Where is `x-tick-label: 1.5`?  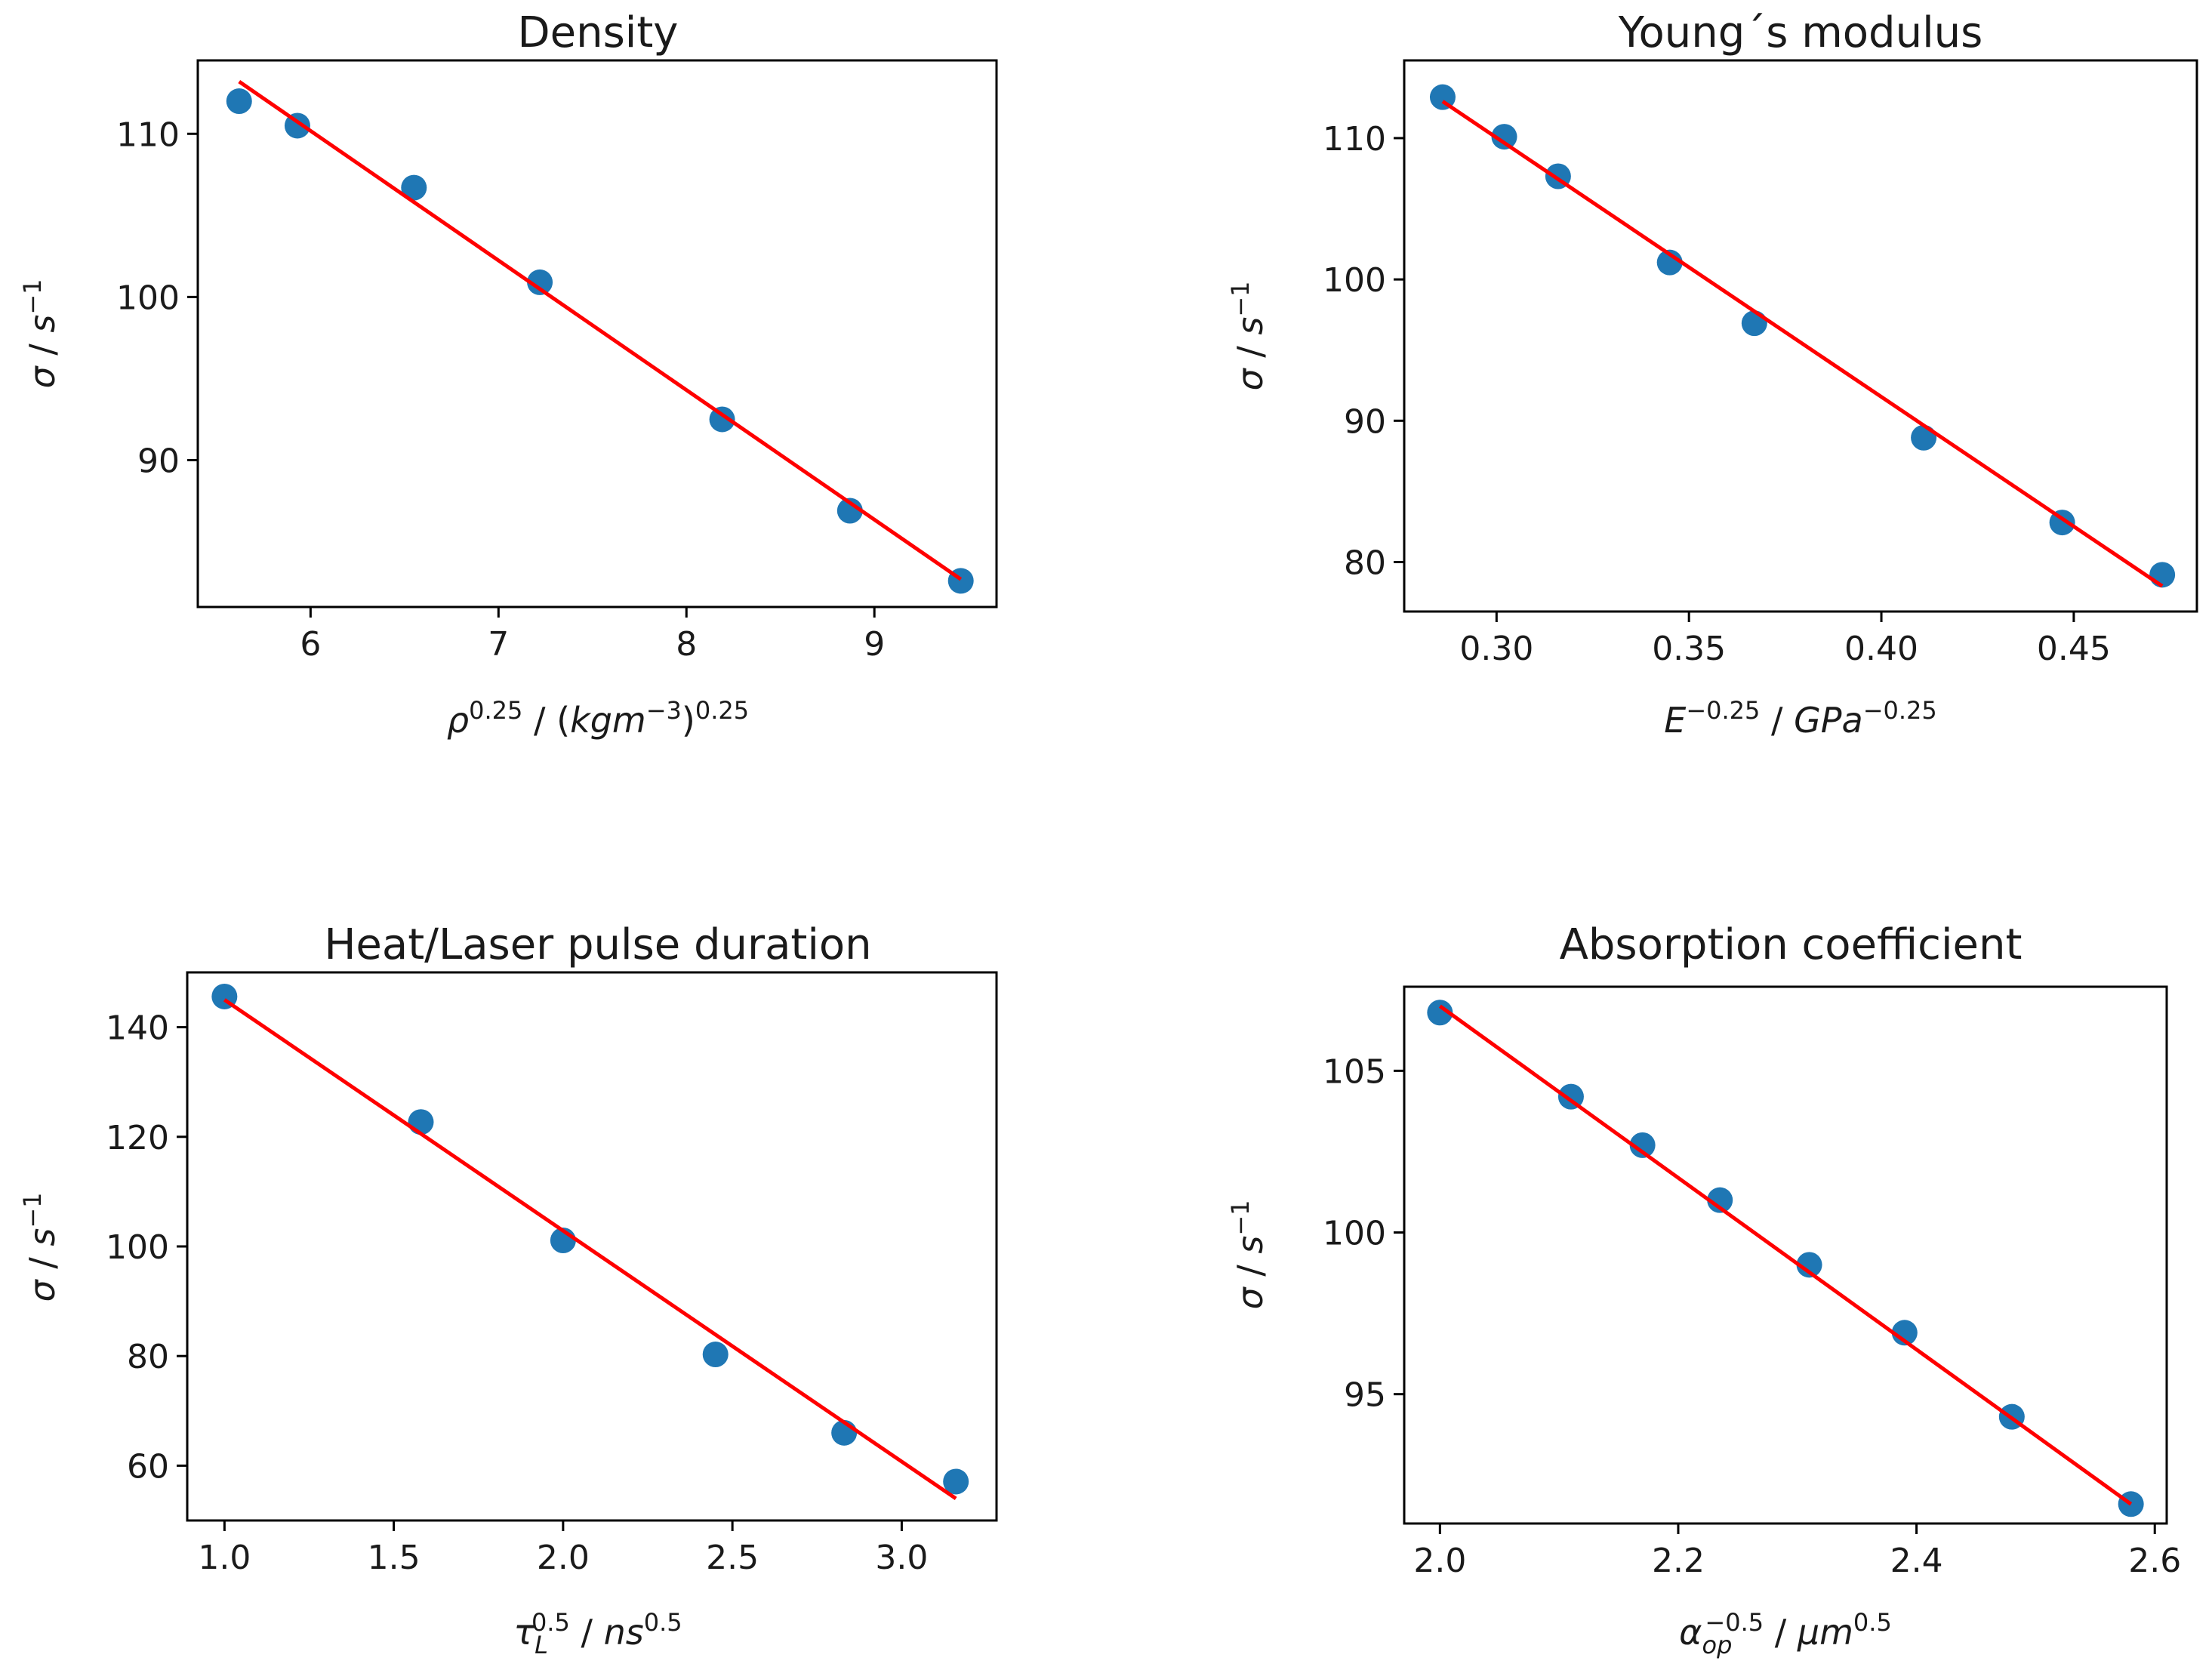
x-tick-label: 1.5 is located at coordinates (394, 1558).